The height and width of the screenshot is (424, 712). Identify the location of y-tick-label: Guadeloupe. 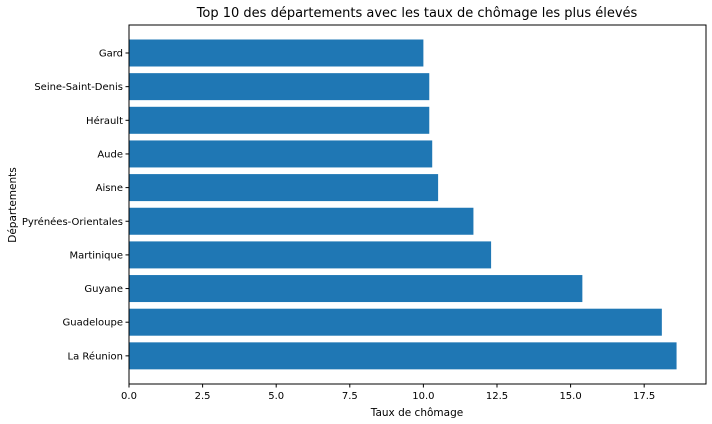
(93, 323).